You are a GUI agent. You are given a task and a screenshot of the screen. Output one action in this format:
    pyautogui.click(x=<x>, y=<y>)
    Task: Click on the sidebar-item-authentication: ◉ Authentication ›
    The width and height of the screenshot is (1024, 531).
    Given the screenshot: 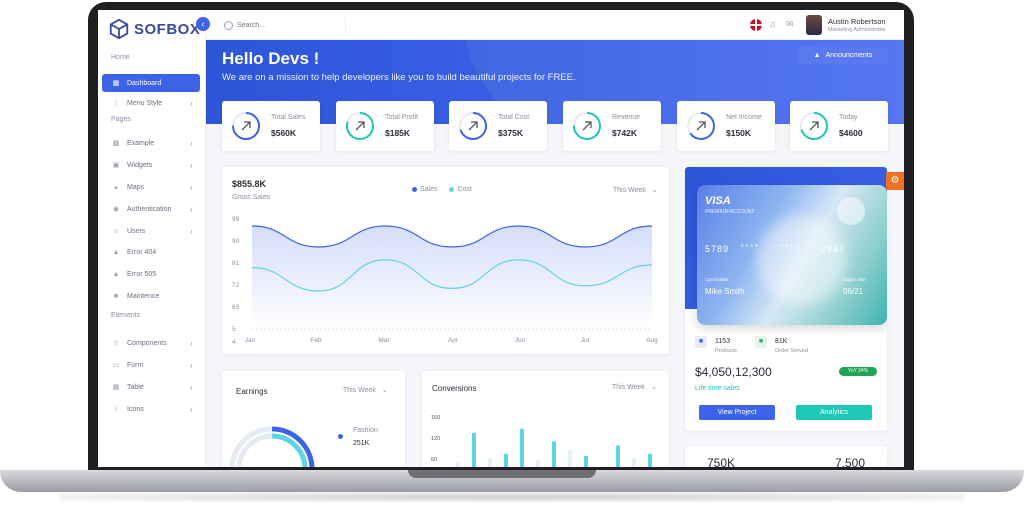 What is the action you would take?
    pyautogui.click(x=151, y=209)
    